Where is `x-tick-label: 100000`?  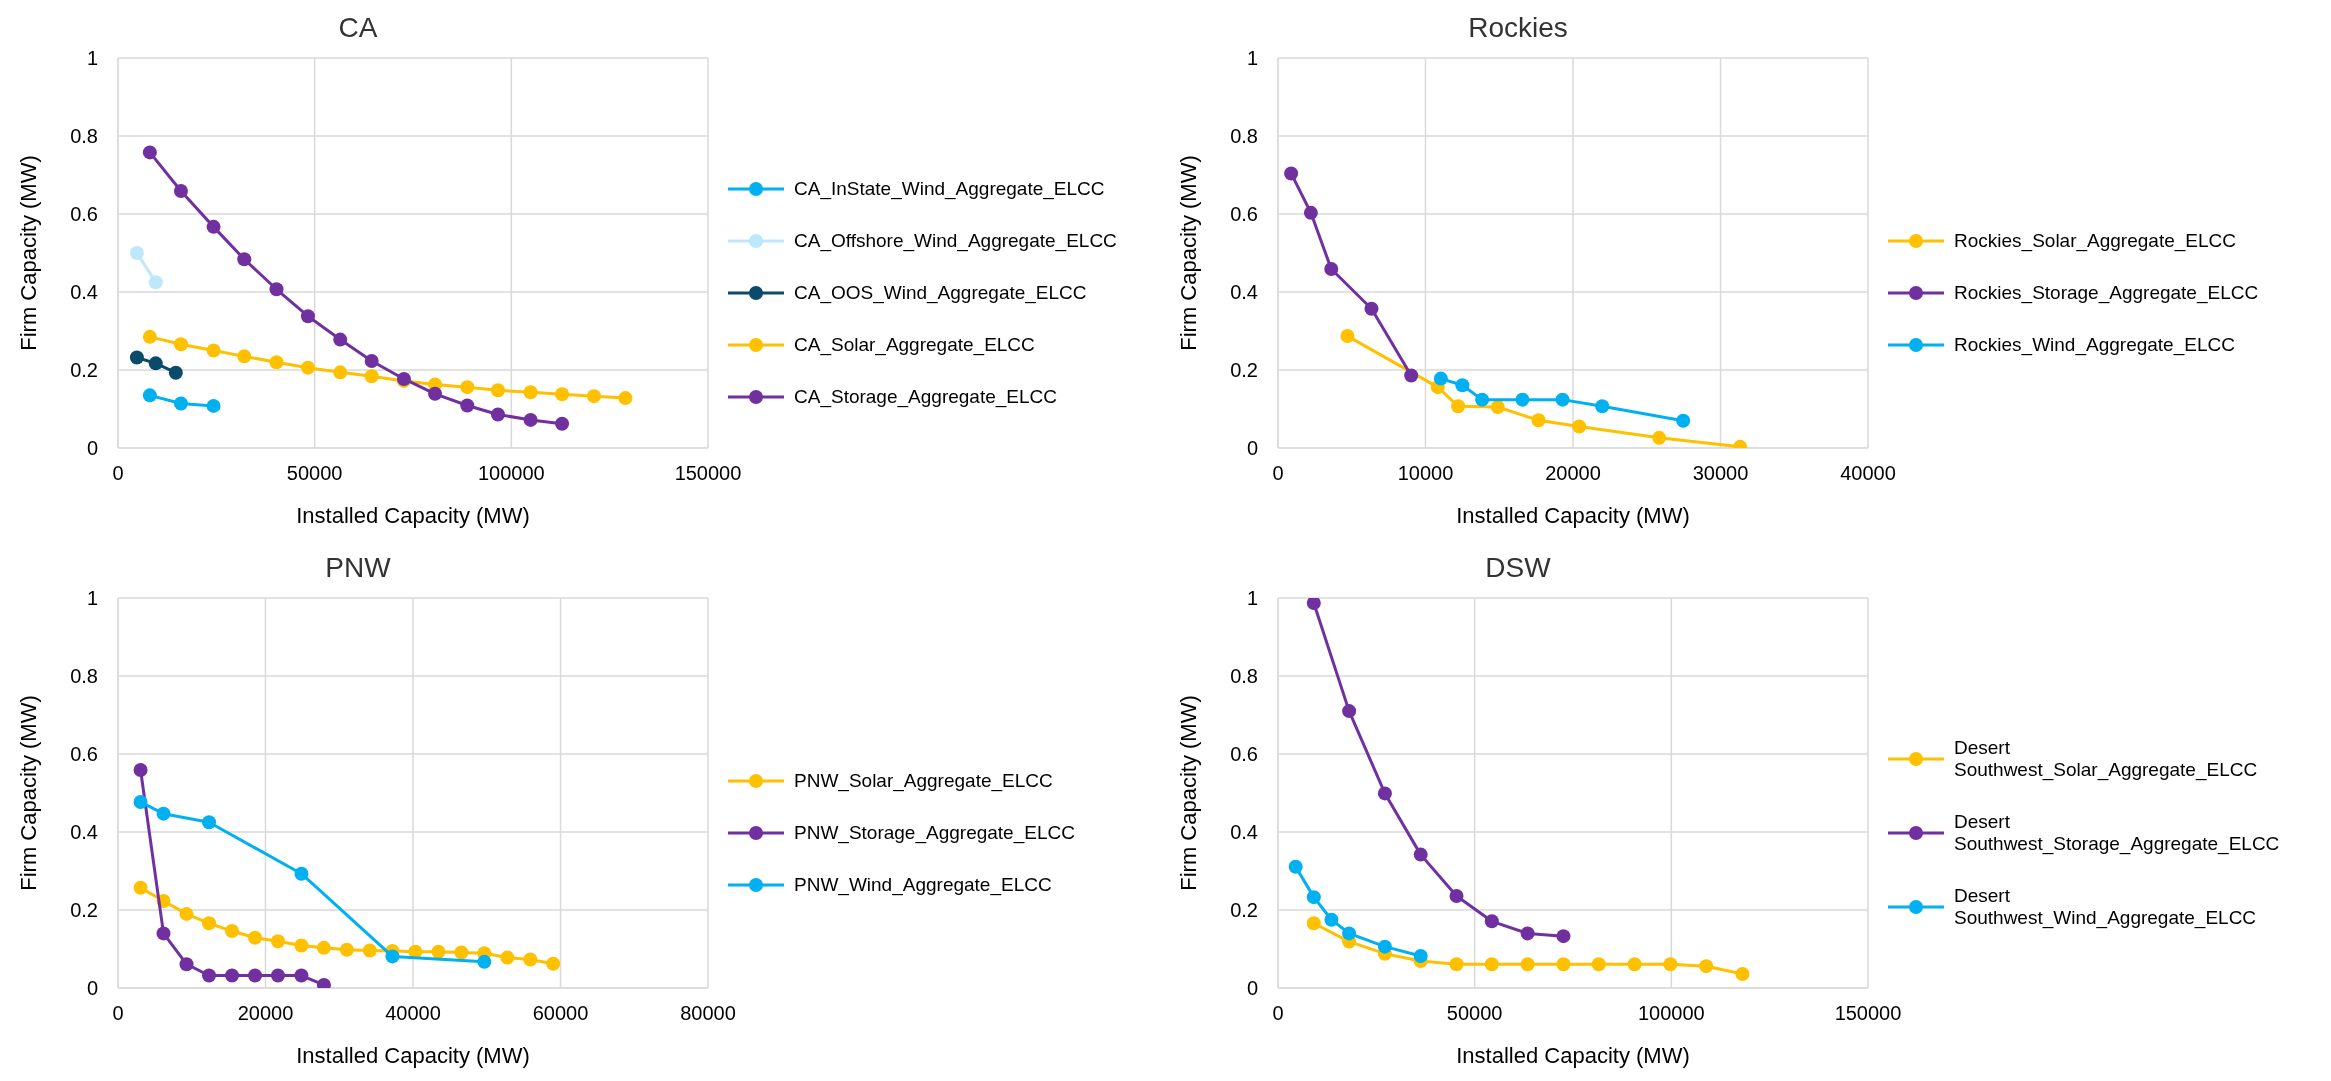 x-tick-label: 100000 is located at coordinates (1671, 1013).